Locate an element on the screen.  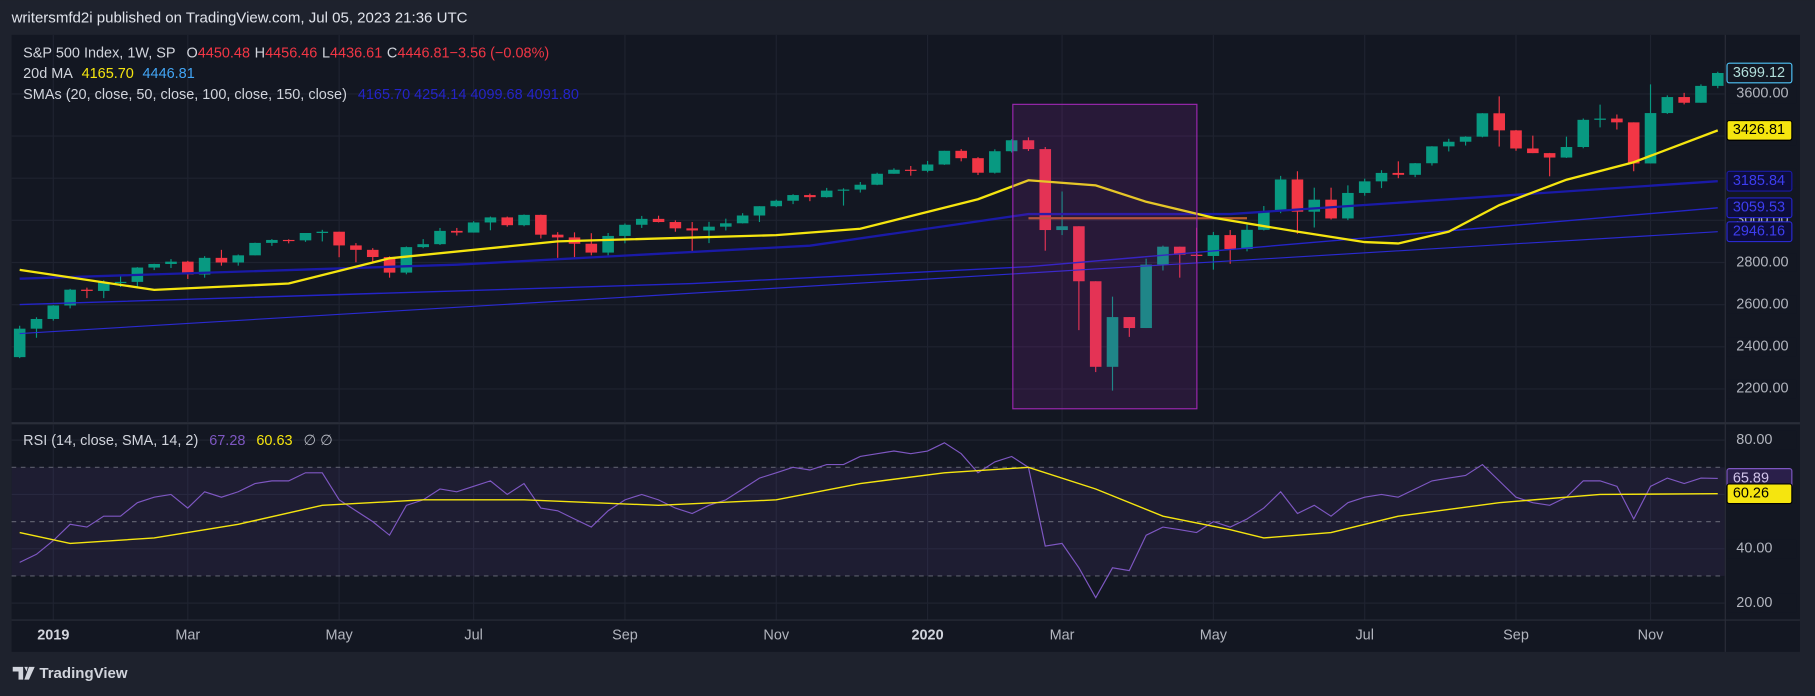
rsi-sma-value: 60.63 is located at coordinates (274, 441).